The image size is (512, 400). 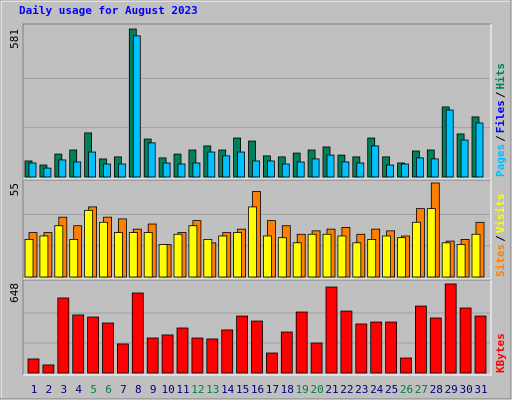 I want to click on x-tick-label: 3, so click(x=63, y=389).